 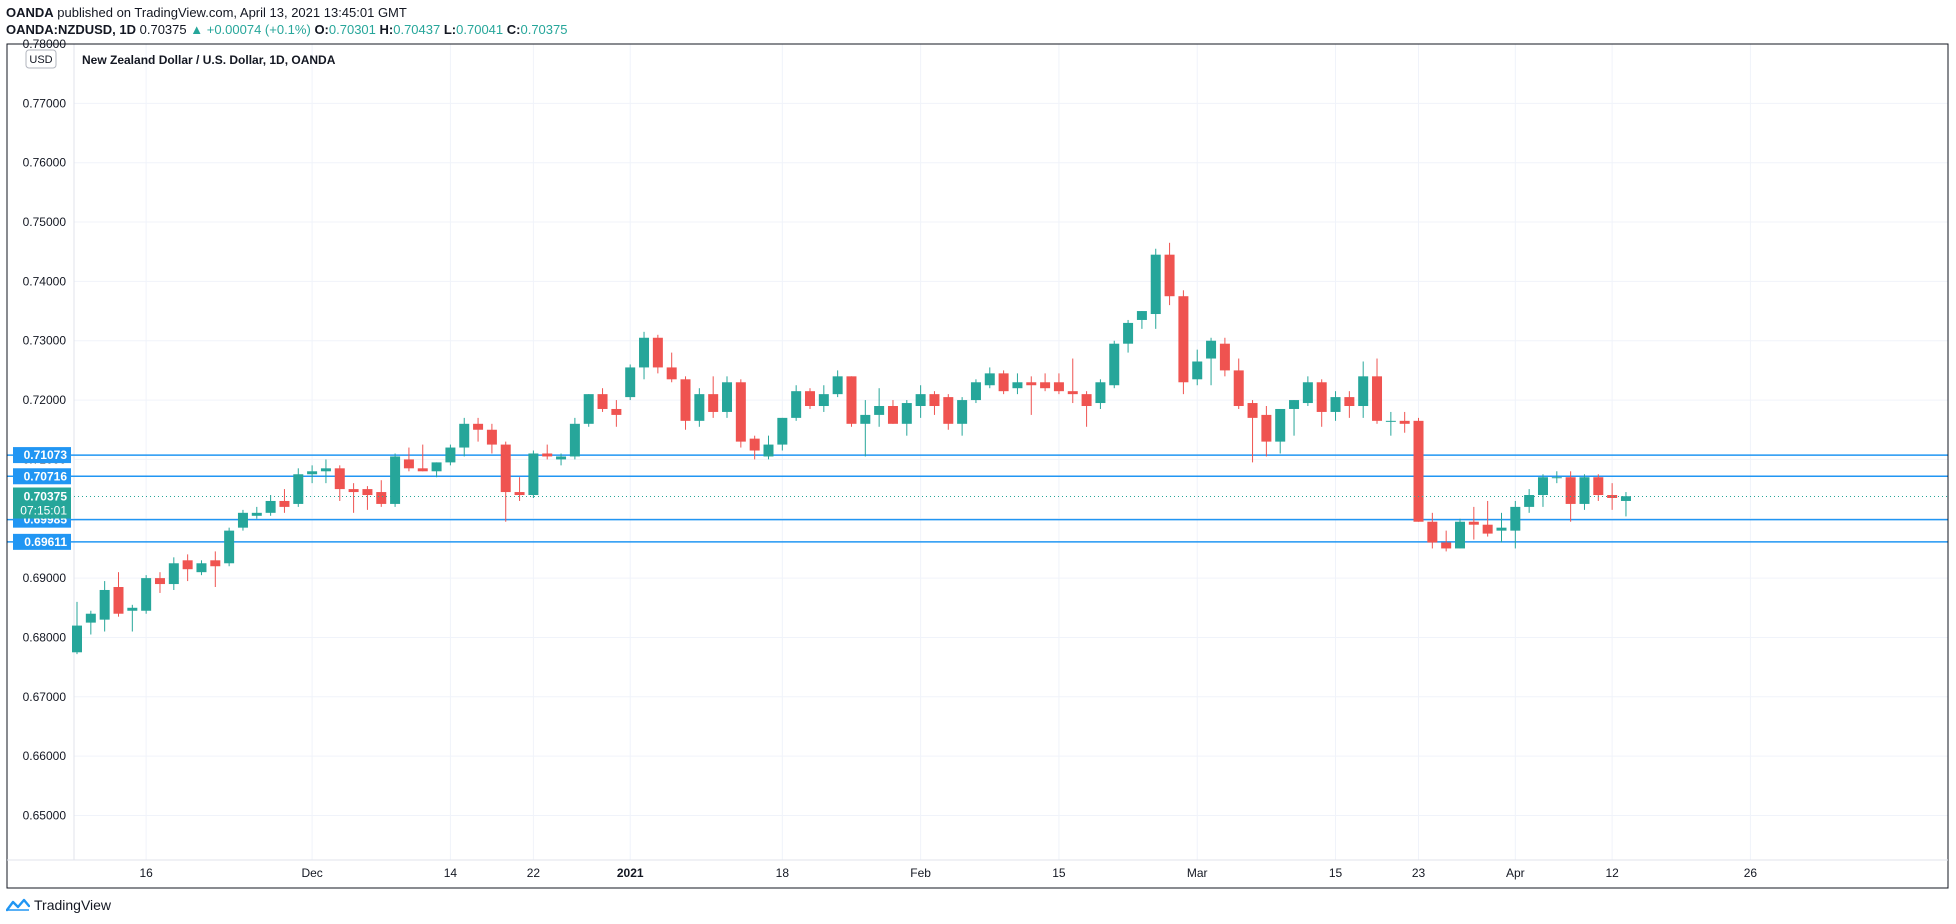 What do you see at coordinates (630, 873) in the screenshot?
I see `x-tick-label: 2021` at bounding box center [630, 873].